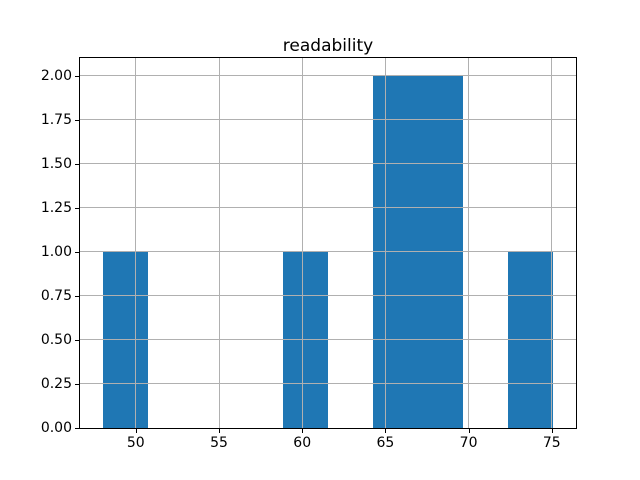  Describe the element at coordinates (551, 443) in the screenshot. I see `xtick-label-75: 75` at that location.